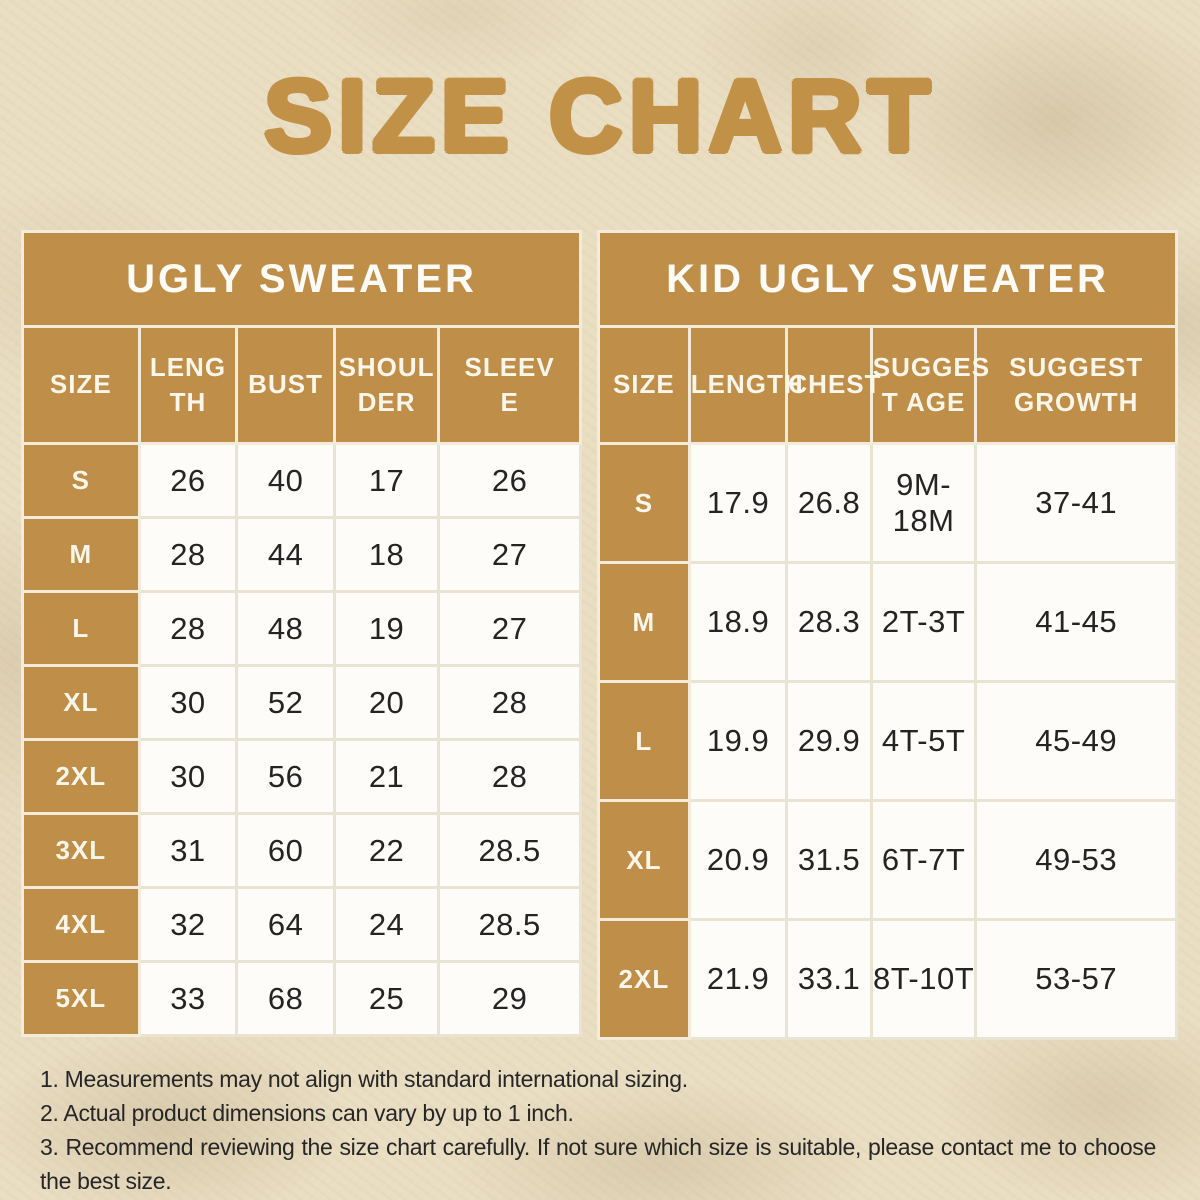 Image resolution: width=1200 pixels, height=1200 pixels. I want to click on table-row: 2XL 21.9 33.1 8T-10T 53-57, so click(887, 979).